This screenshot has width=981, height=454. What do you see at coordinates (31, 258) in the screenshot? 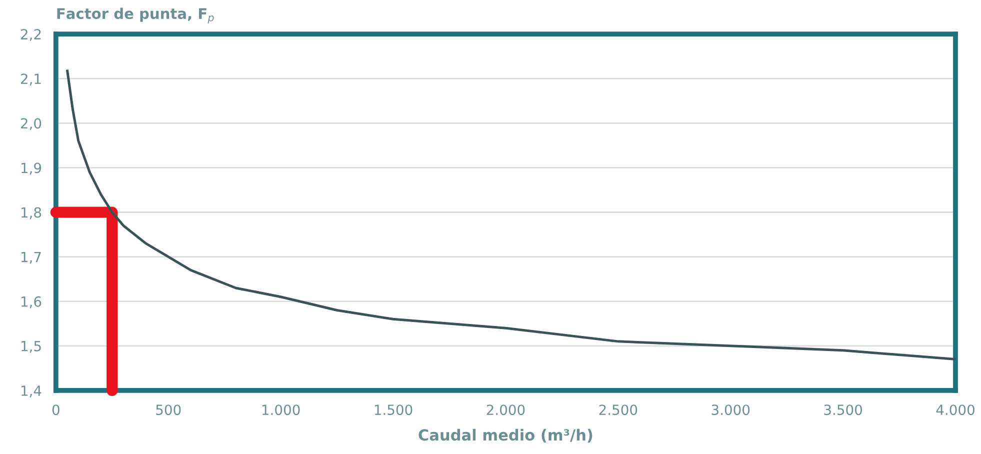
I see `y-tick-label: 1,7` at bounding box center [31, 258].